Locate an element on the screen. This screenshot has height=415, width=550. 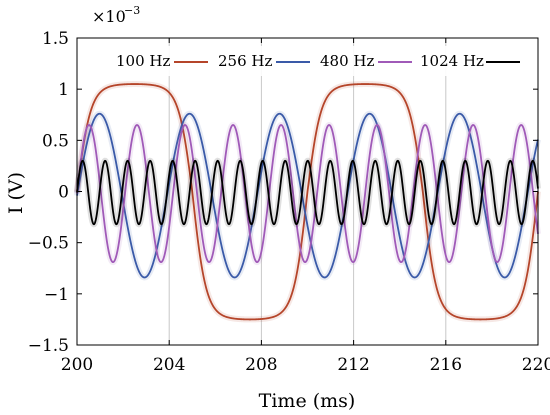
legend-label-100-hz: 100 Hz is located at coordinates (143, 61).